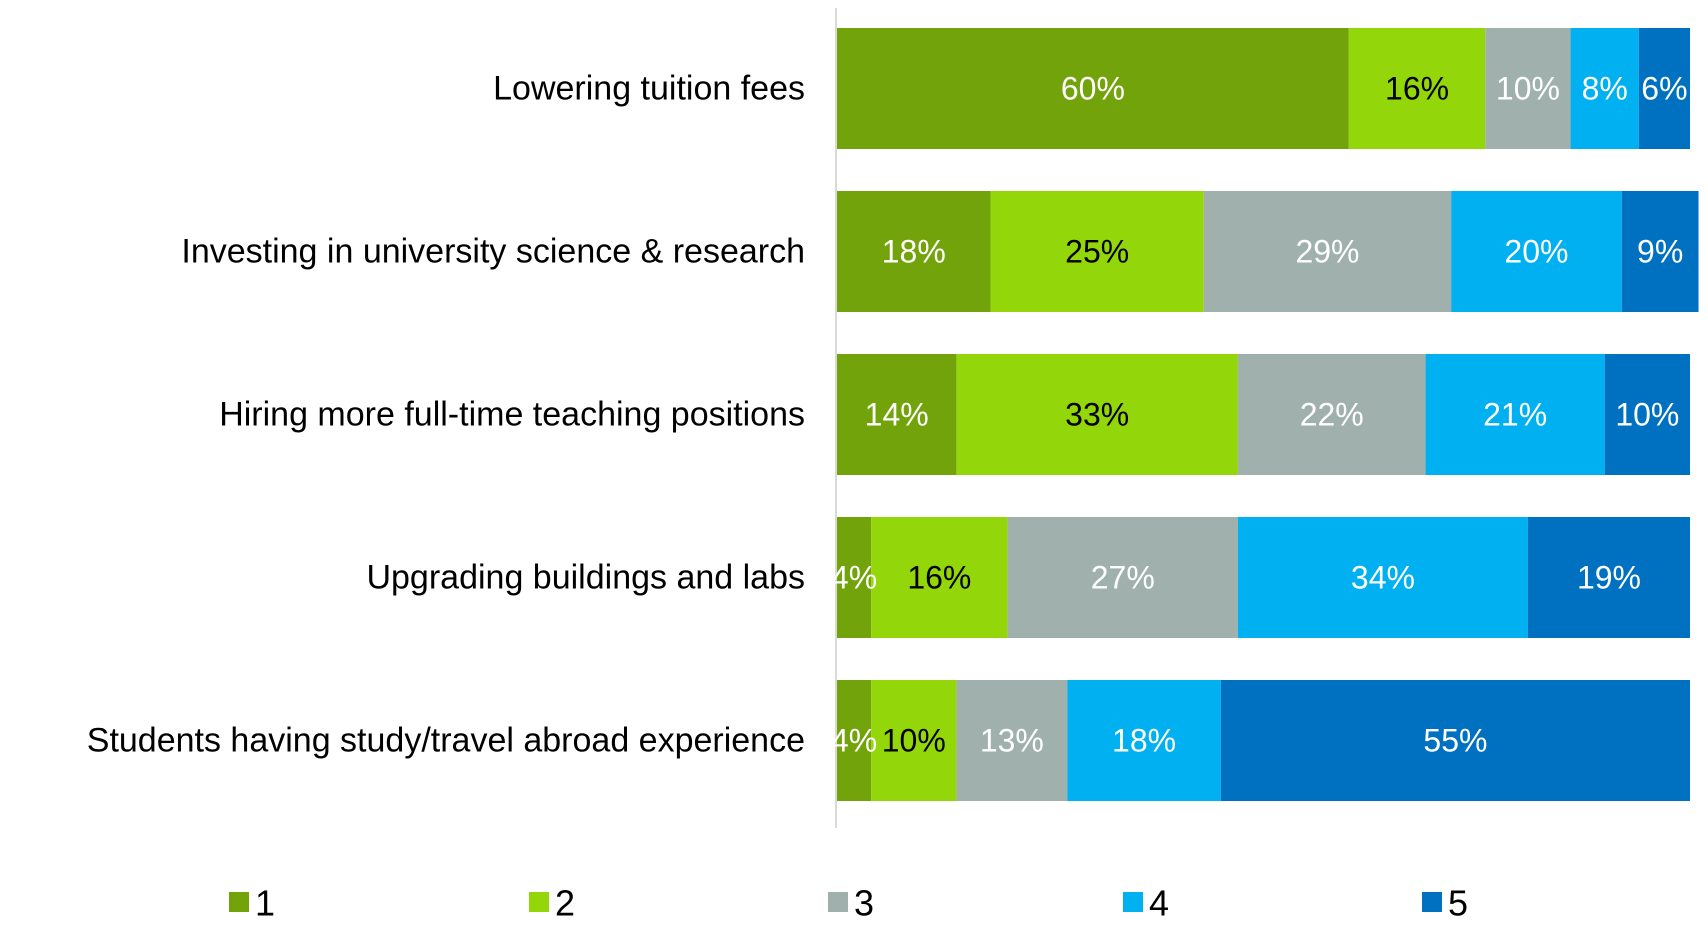 The width and height of the screenshot is (1708, 929). I want to click on data-label: 25%, so click(1097, 252).